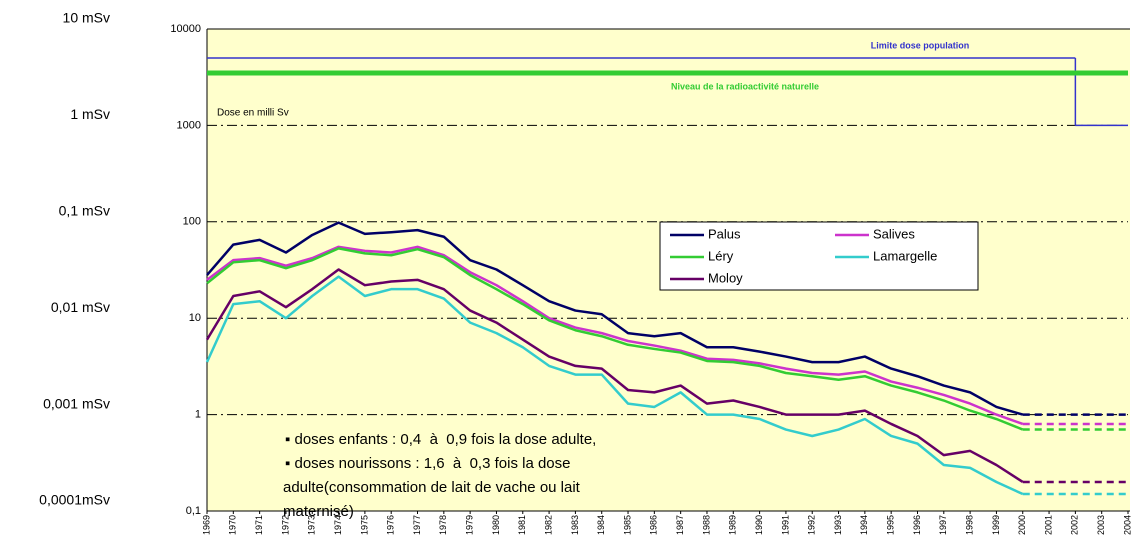 This screenshot has height=547, width=1135. I want to click on x-tick-label: 1986, so click(654, 525).